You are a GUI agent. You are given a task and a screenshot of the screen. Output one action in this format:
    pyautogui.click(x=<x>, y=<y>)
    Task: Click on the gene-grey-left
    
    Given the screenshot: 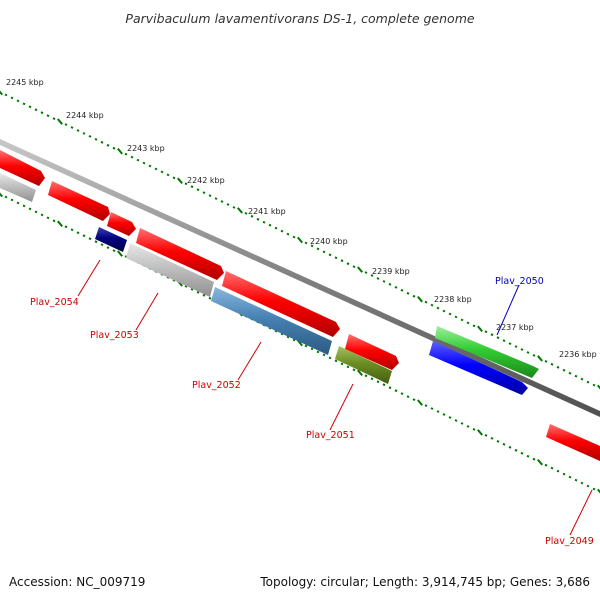 What is the action you would take?
    pyautogui.click(x=18, y=187)
    